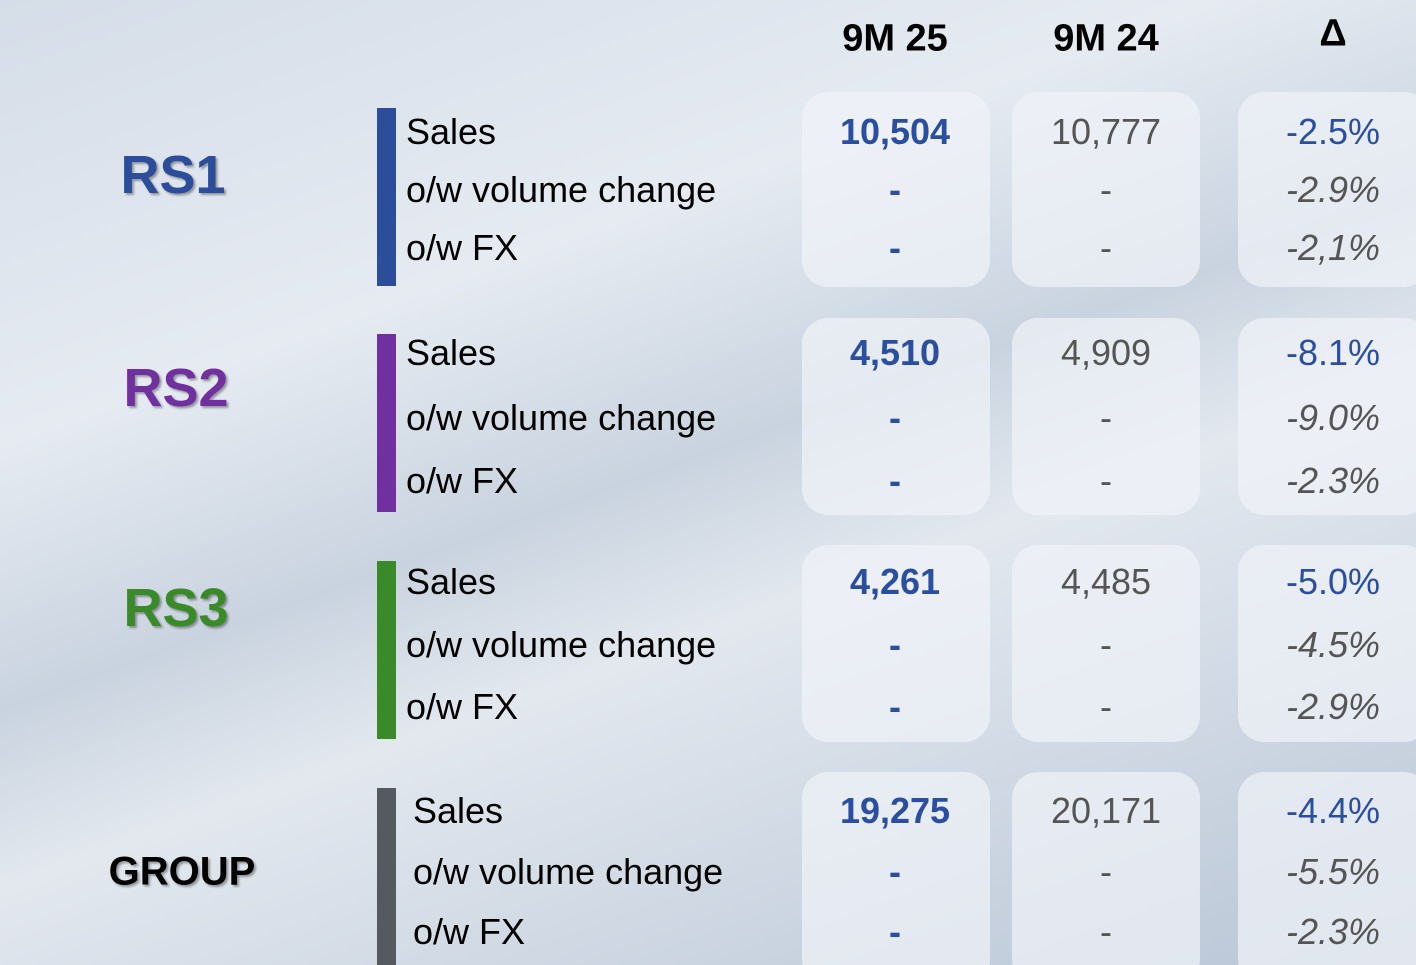 Image resolution: width=1416 pixels, height=965 pixels. I want to click on value-delta: -8.1%, so click(1333, 352).